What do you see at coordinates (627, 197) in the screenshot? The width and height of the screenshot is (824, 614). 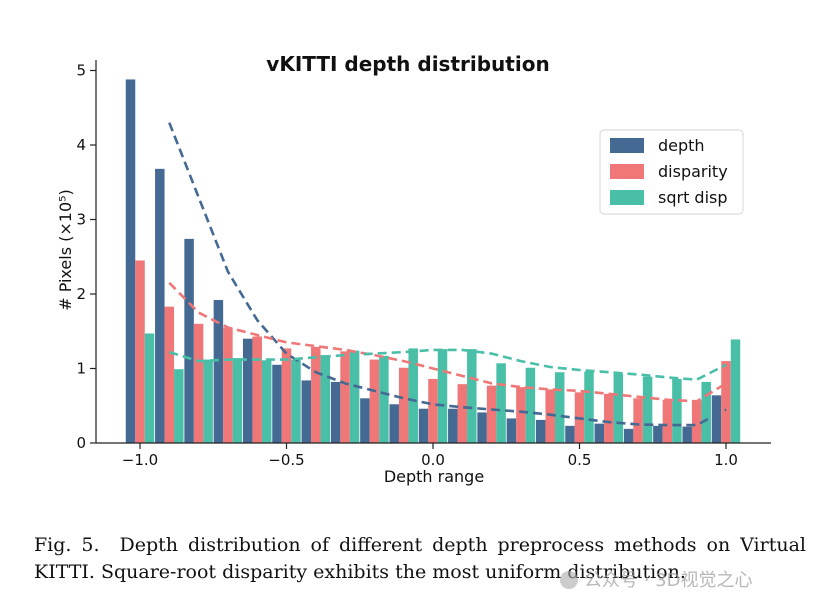 I see `legend-swatch-sqrt-disp` at bounding box center [627, 197].